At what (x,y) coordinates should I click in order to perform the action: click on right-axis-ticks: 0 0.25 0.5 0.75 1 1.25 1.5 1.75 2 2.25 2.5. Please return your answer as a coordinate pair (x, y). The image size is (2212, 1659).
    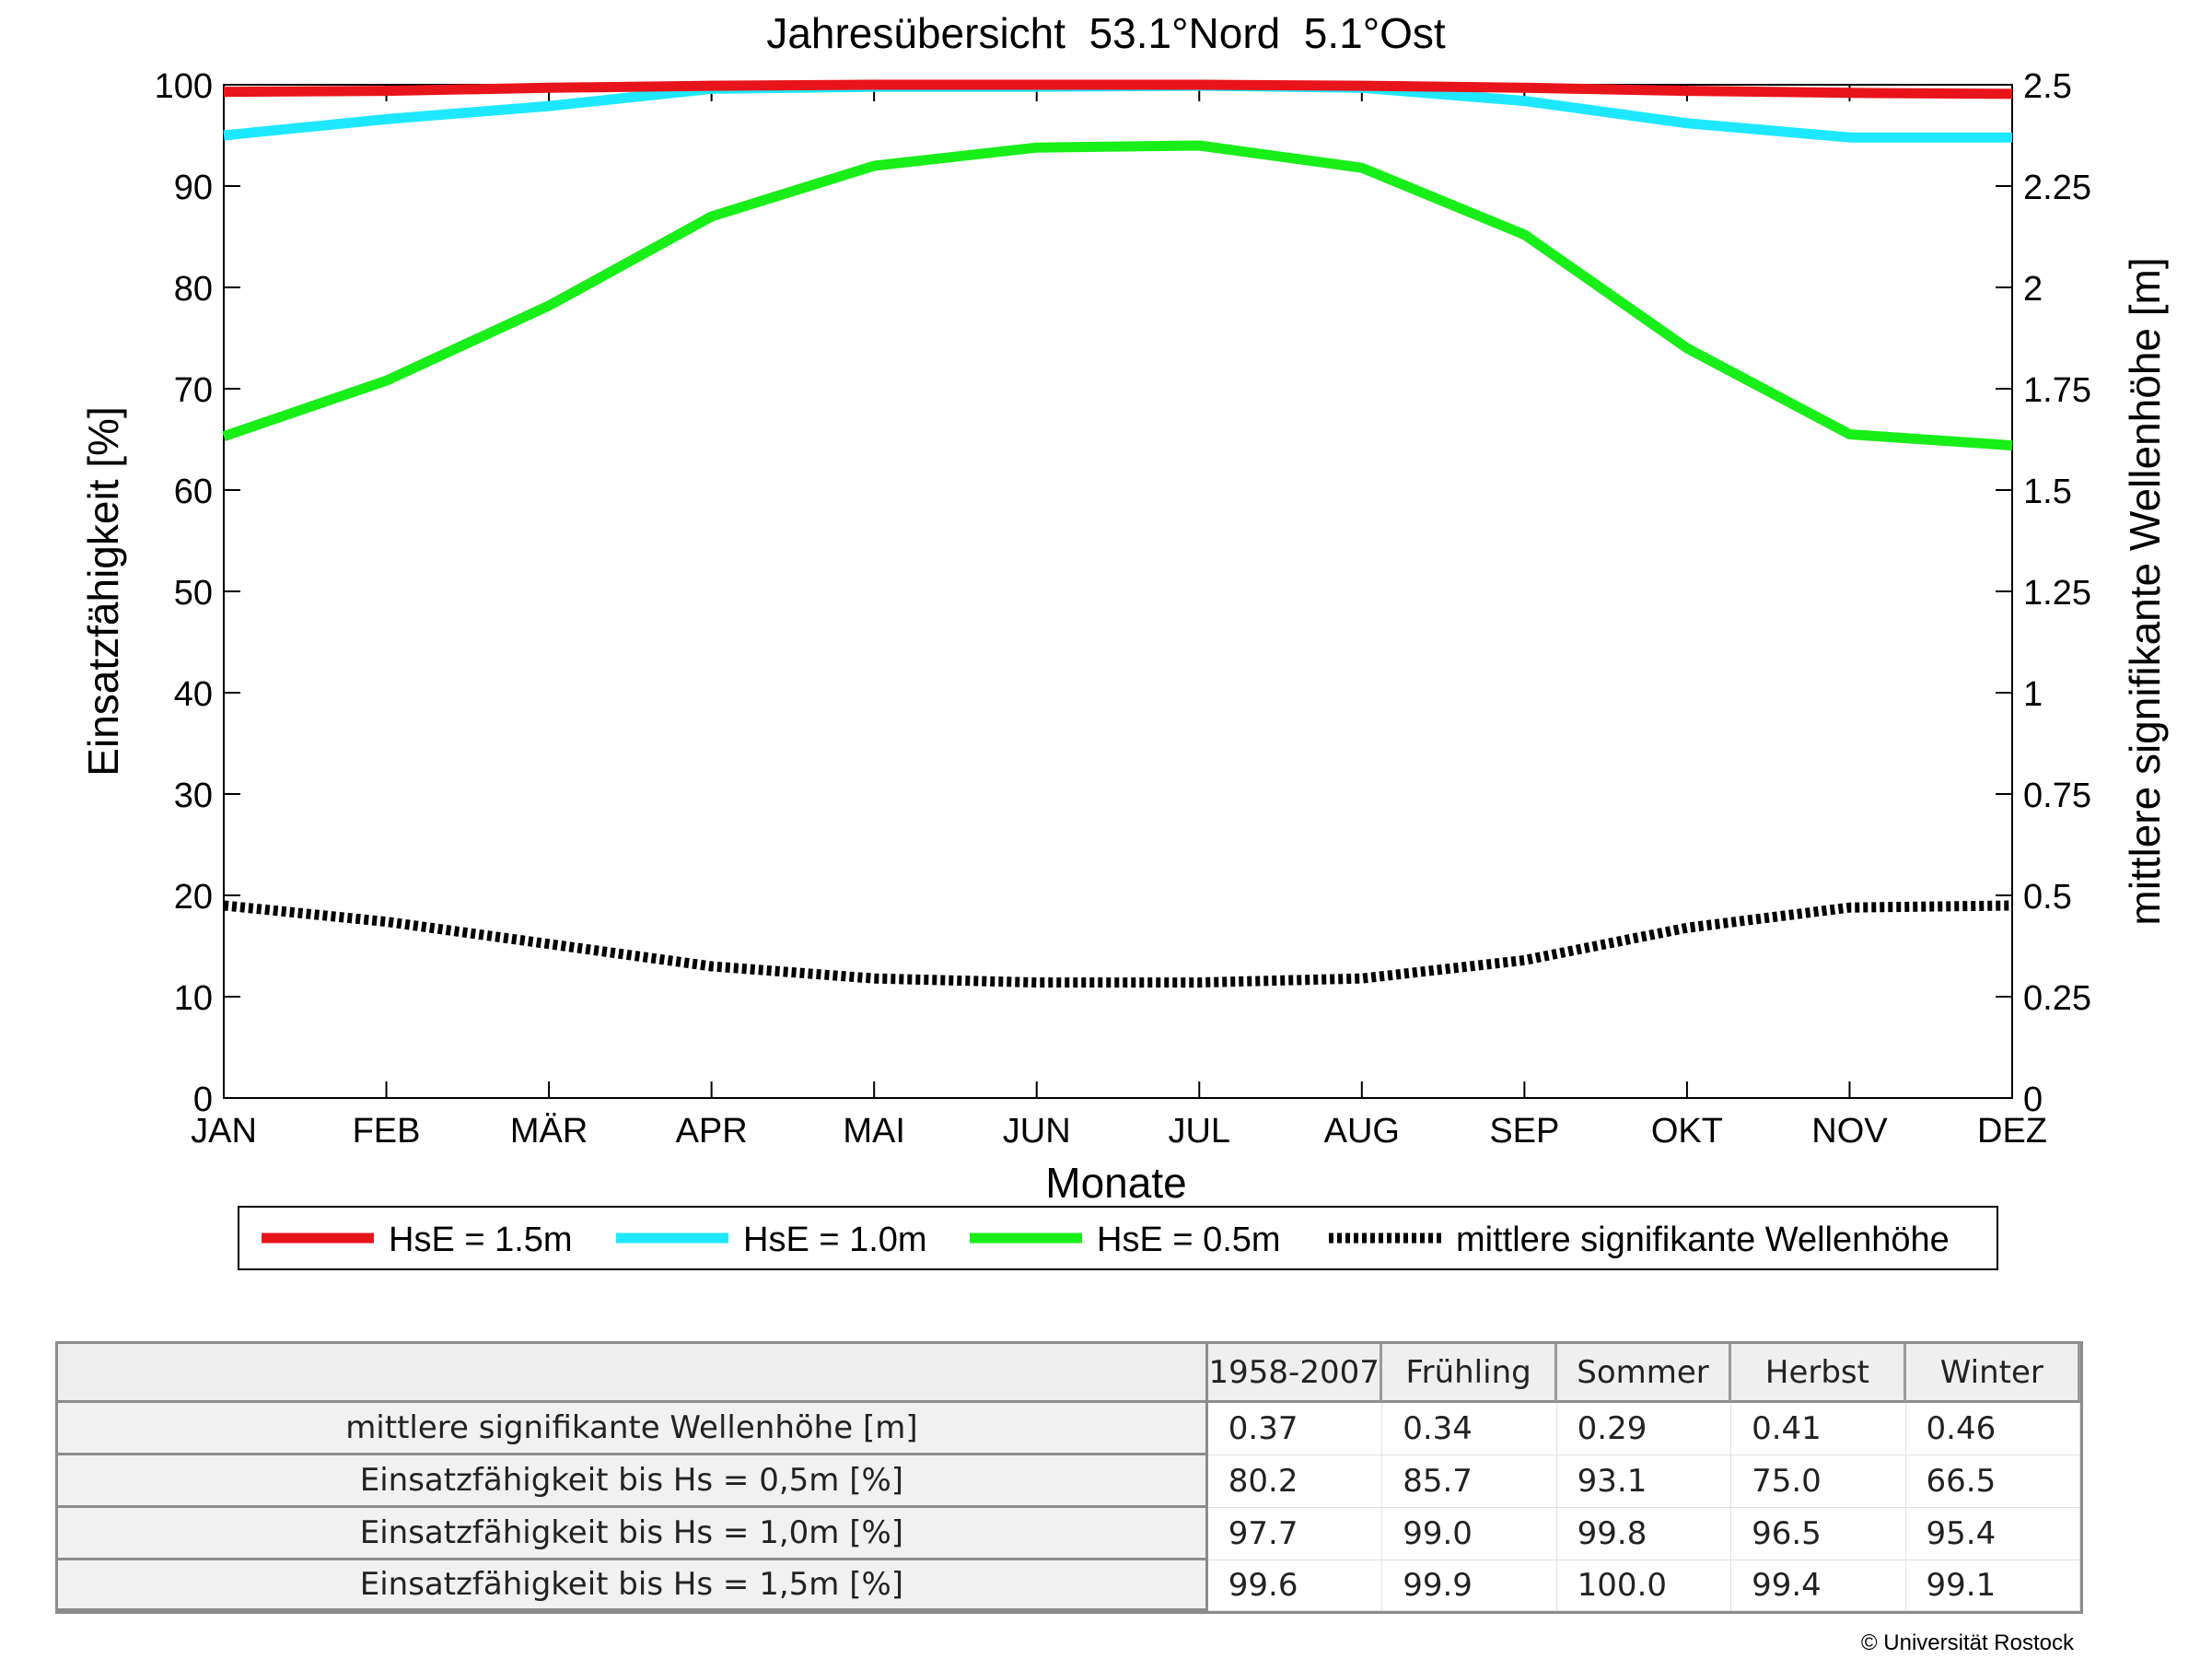
    Looking at the image, I should click on (2043, 593).